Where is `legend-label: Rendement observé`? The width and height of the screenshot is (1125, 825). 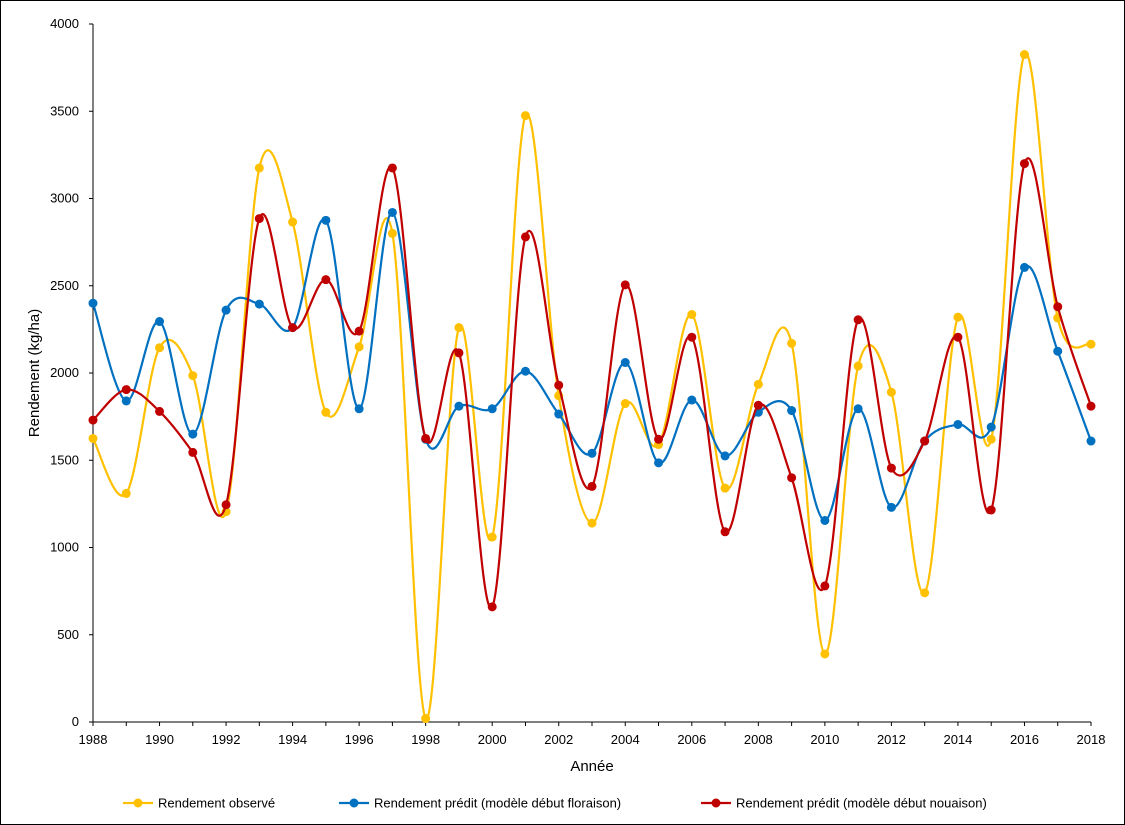
legend-label: Rendement observé is located at coordinates (216, 803).